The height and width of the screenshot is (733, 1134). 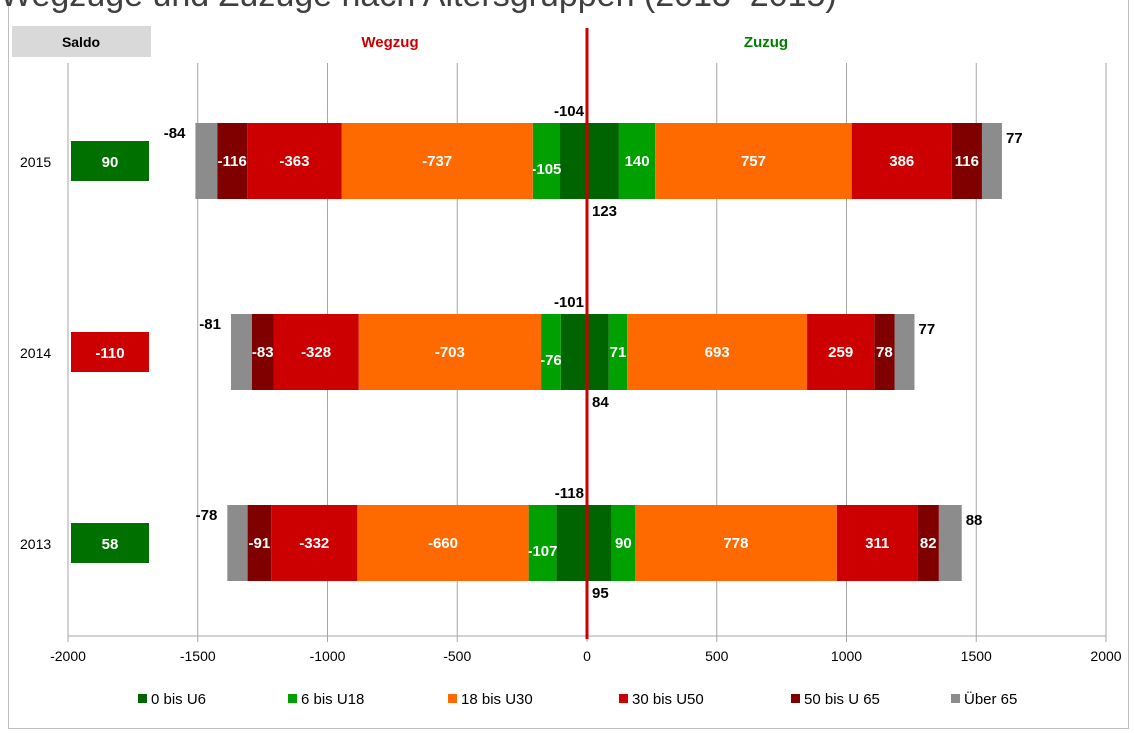 I want to click on data-label: 123, so click(x=604, y=211).